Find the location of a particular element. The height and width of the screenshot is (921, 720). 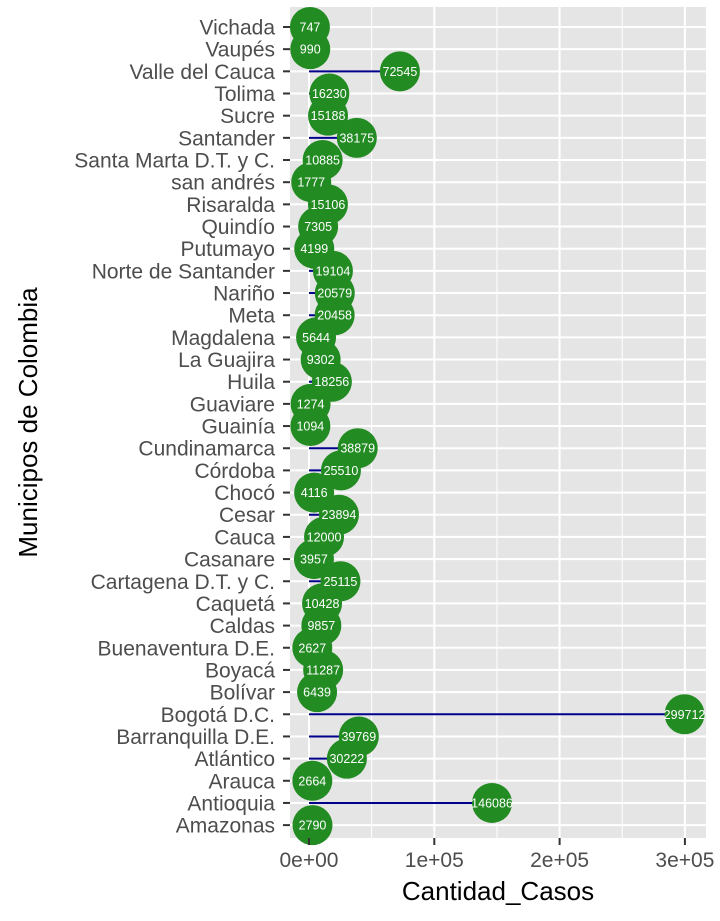

data-label-20: 25510 is located at coordinates (341, 471).